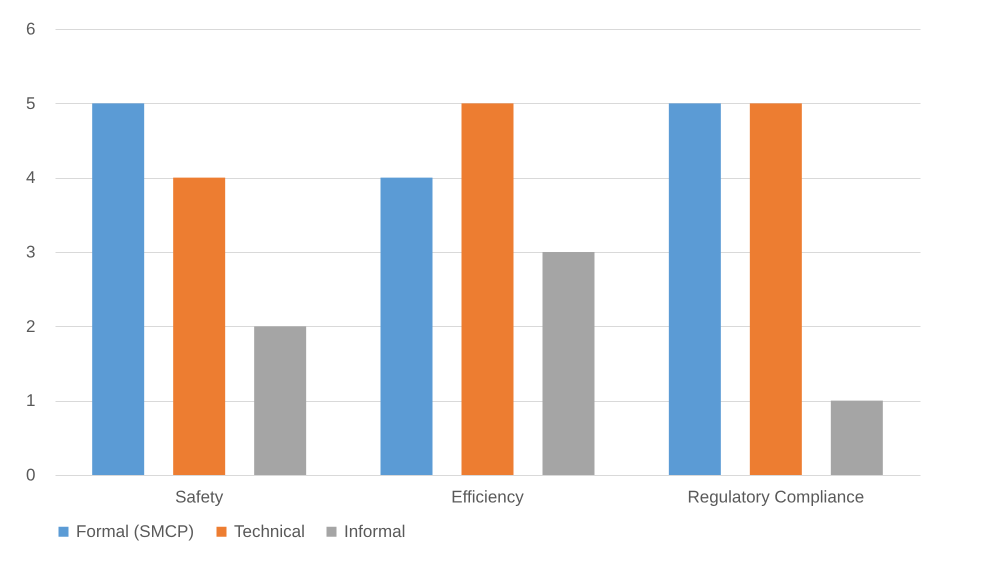  What do you see at coordinates (31, 400) in the screenshot?
I see `y-tick-label: 1` at bounding box center [31, 400].